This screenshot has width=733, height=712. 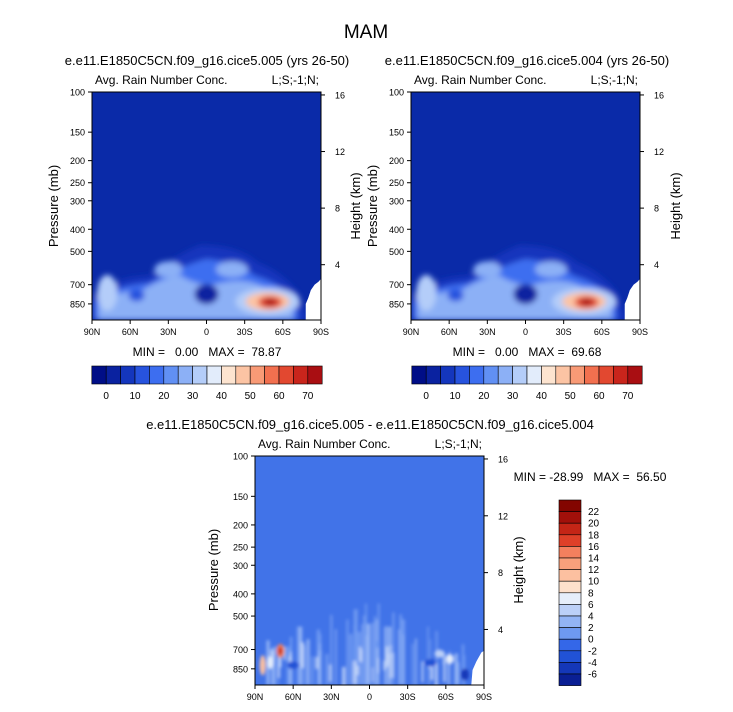 What do you see at coordinates (594, 512) in the screenshot?
I see `colorbar-label: 22` at bounding box center [594, 512].